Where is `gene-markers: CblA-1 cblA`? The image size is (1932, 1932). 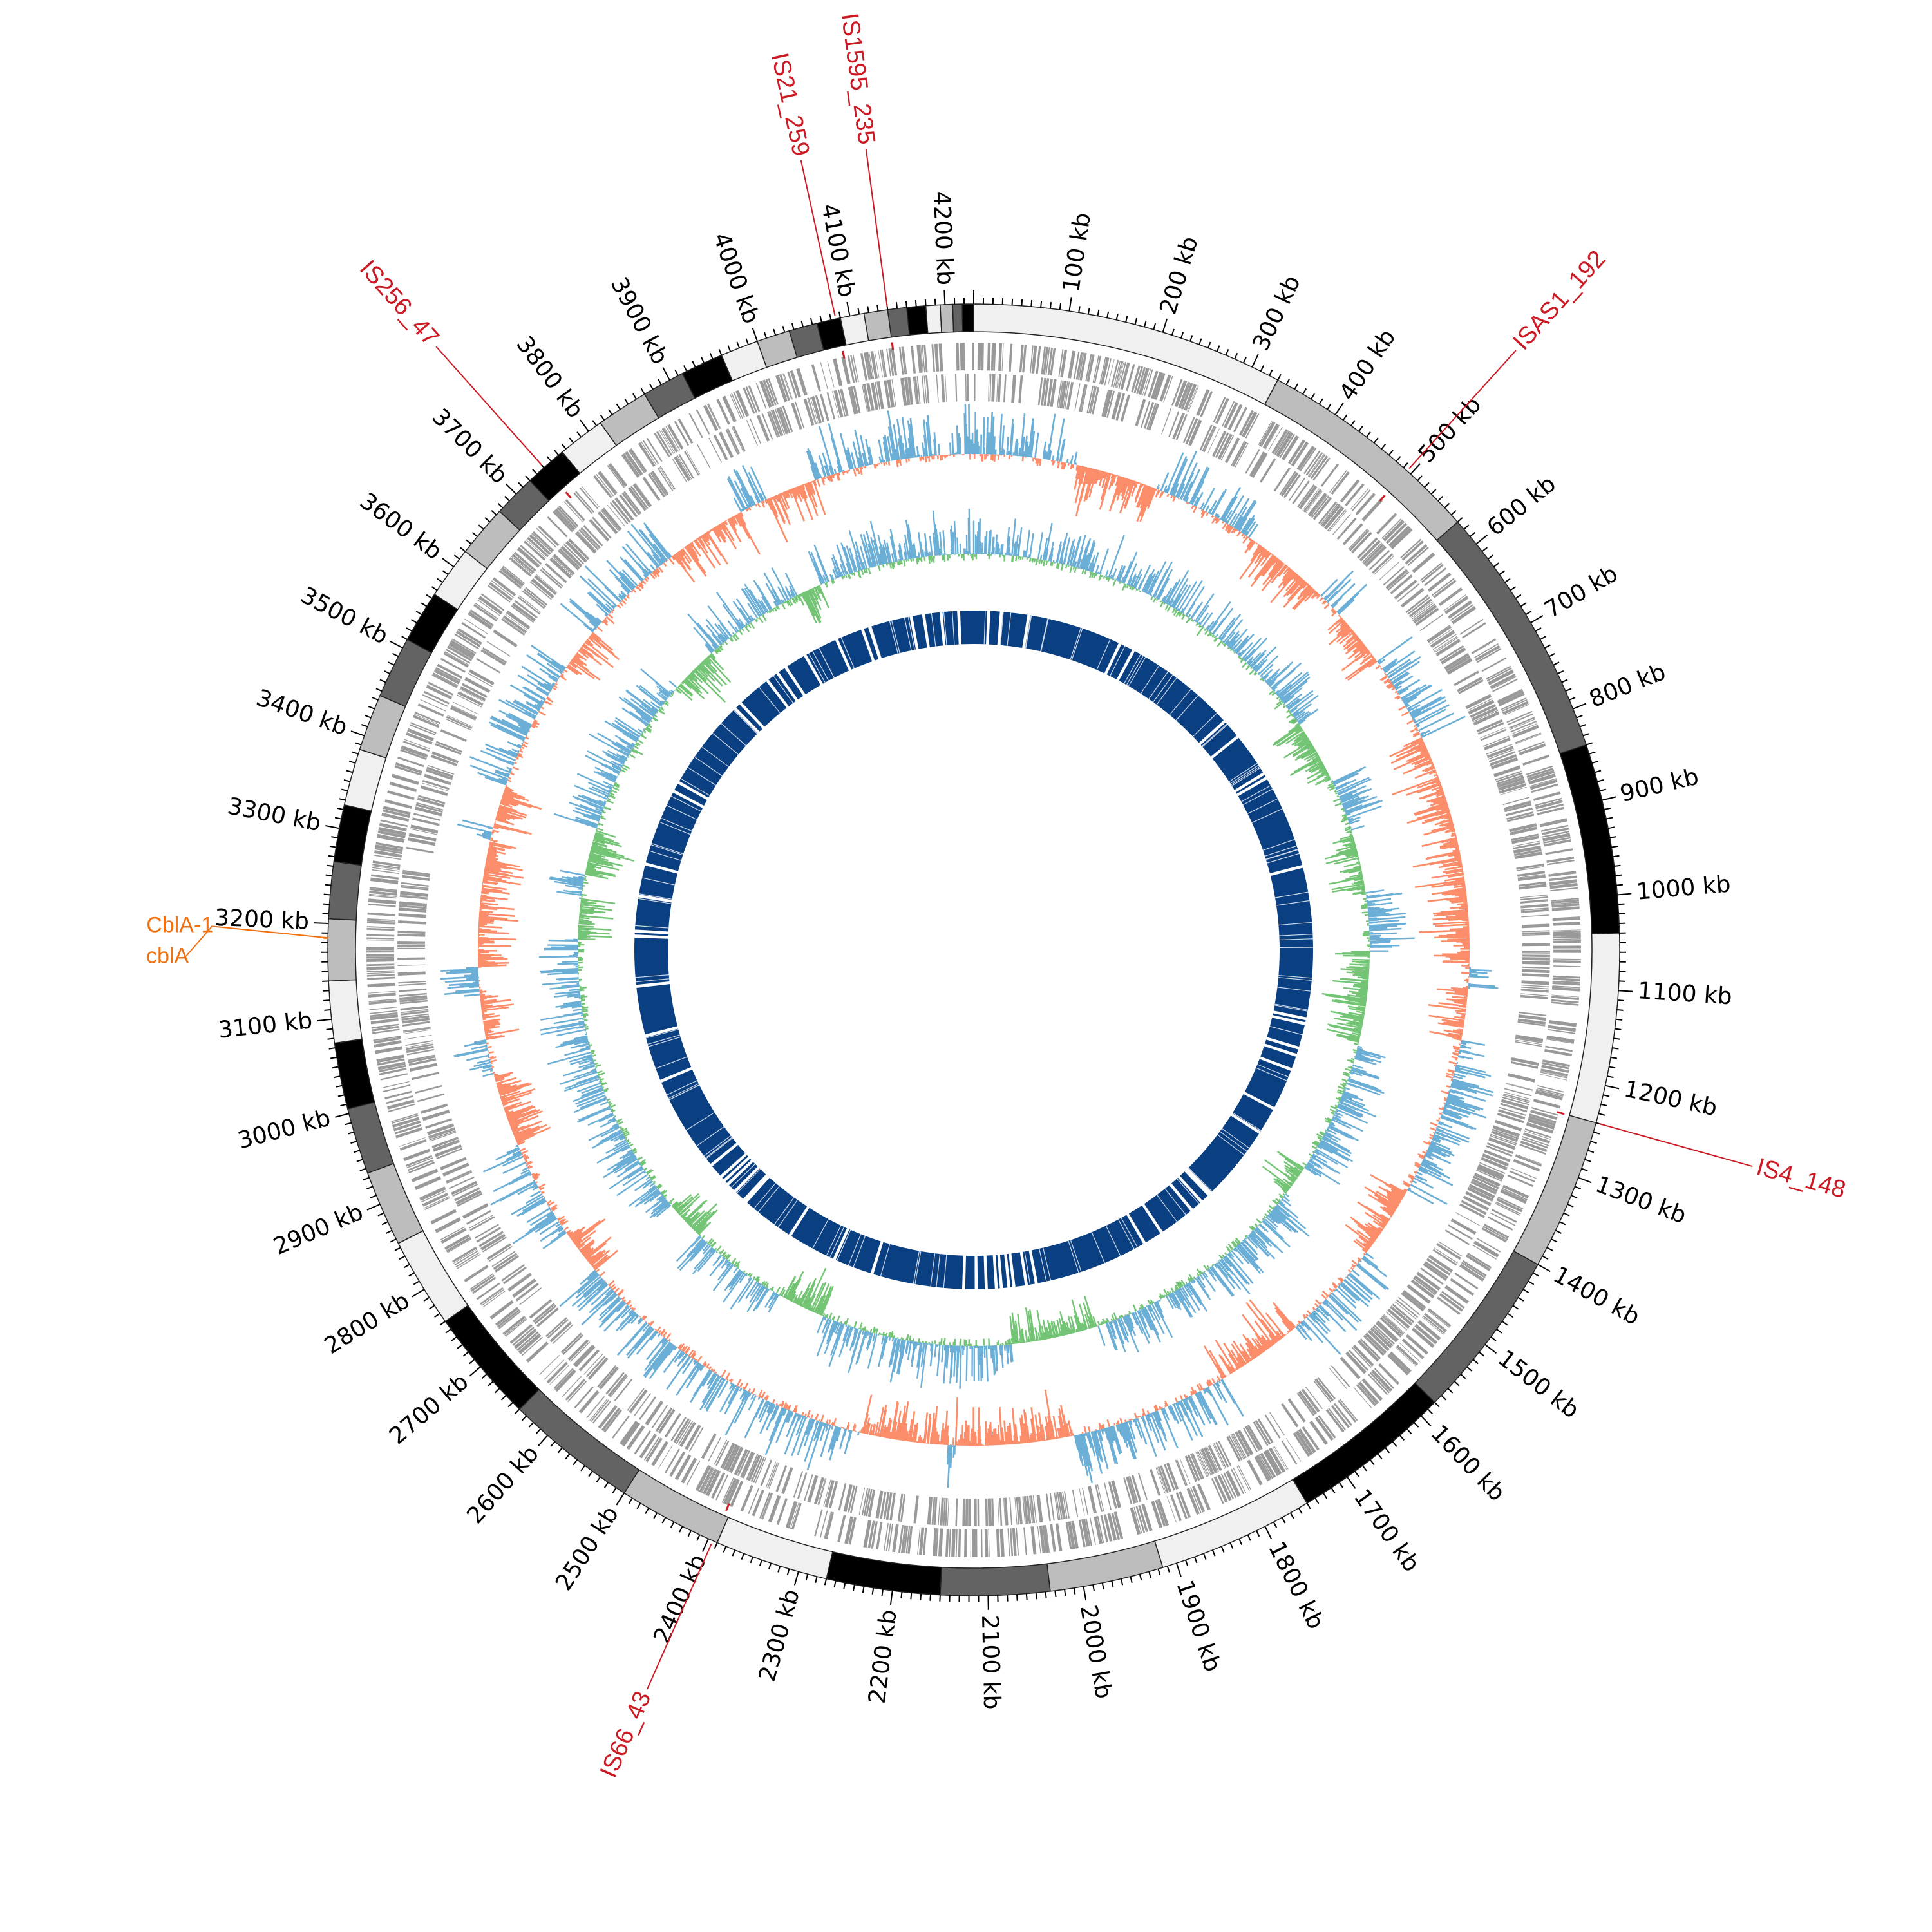
gene-markers: CblA-1 cblA is located at coordinates (237, 941).